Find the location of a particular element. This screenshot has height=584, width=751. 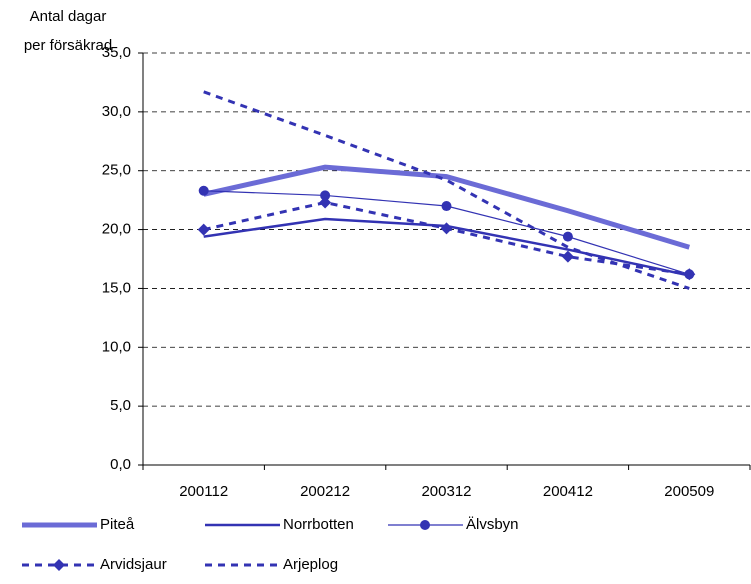

x-tick-label: 200412 is located at coordinates (568, 491).